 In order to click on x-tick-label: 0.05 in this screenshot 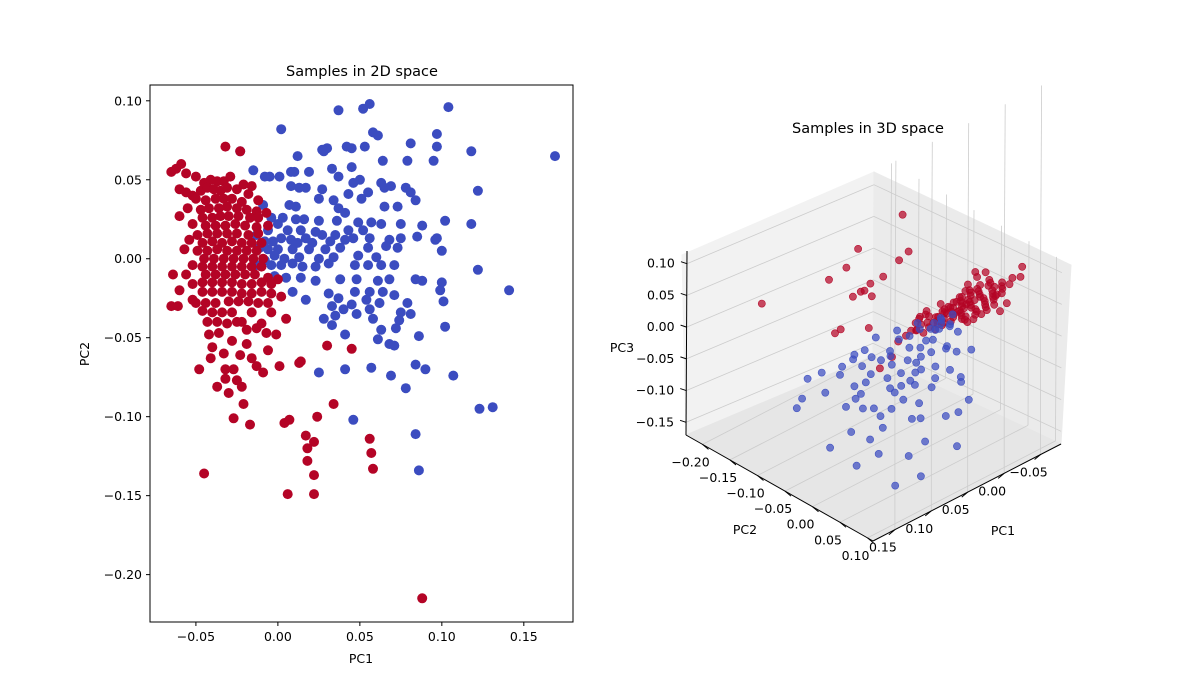, I will do `click(956, 509)`.